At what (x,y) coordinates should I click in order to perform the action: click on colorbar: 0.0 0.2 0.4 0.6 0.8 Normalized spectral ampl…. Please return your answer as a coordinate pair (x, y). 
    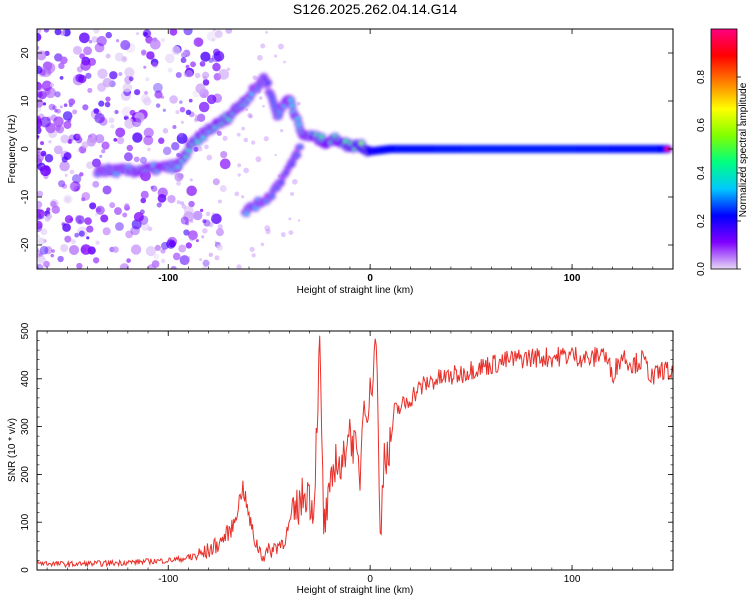
    Looking at the image, I should click on (722, 152).